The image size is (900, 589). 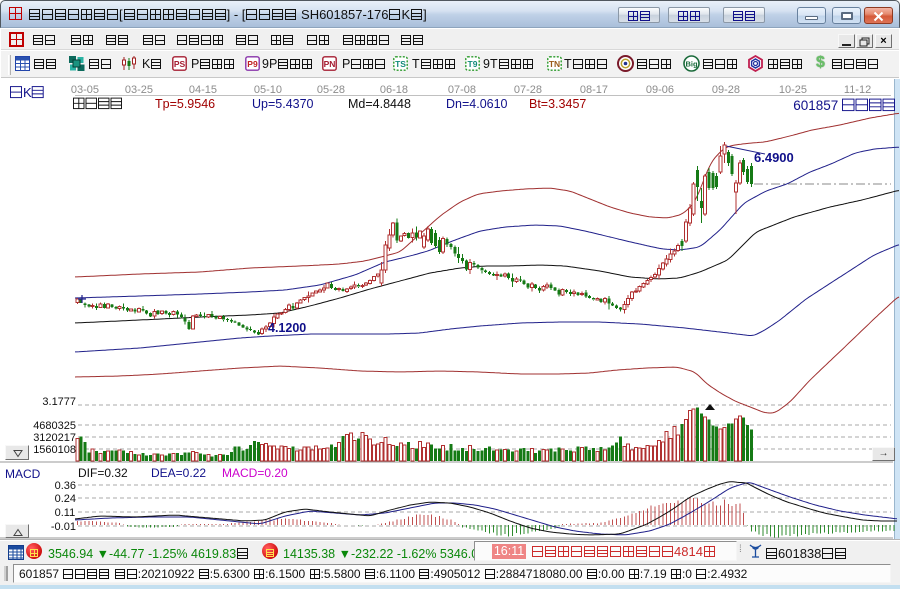 I want to click on svg-text: 05-28, so click(x=331, y=90).